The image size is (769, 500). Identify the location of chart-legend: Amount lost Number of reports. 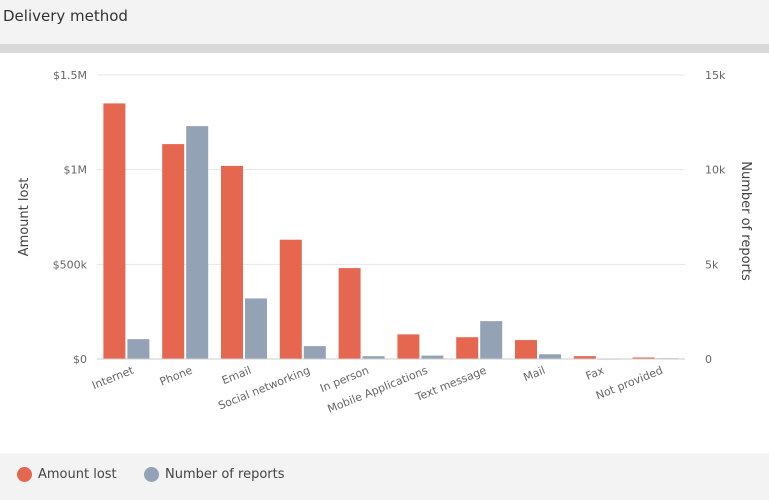
(384, 476).